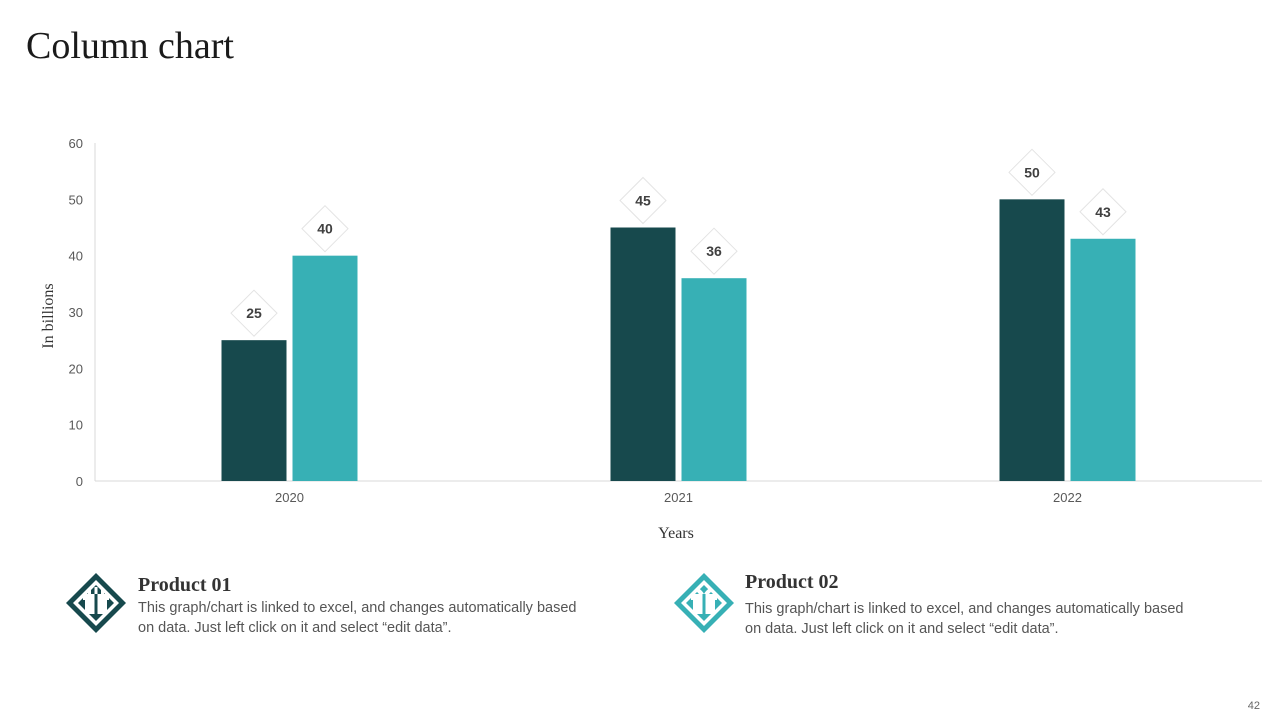  I want to click on slide-title: Column chart, so click(130, 46).